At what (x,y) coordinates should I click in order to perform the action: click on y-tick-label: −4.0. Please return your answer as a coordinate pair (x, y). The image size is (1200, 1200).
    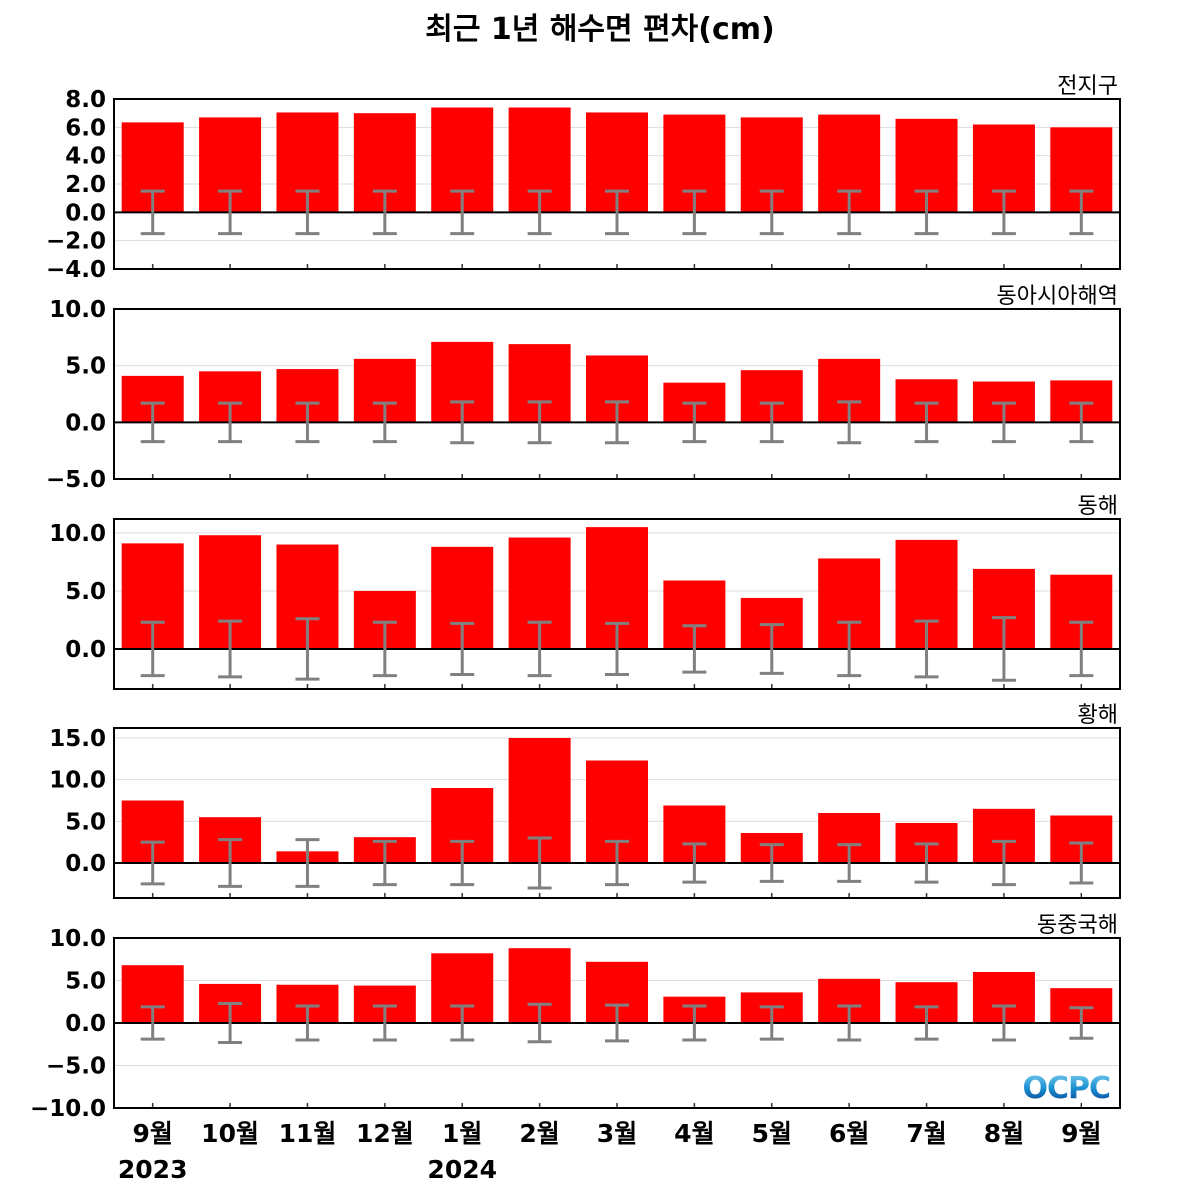
    Looking at the image, I should click on (76, 270).